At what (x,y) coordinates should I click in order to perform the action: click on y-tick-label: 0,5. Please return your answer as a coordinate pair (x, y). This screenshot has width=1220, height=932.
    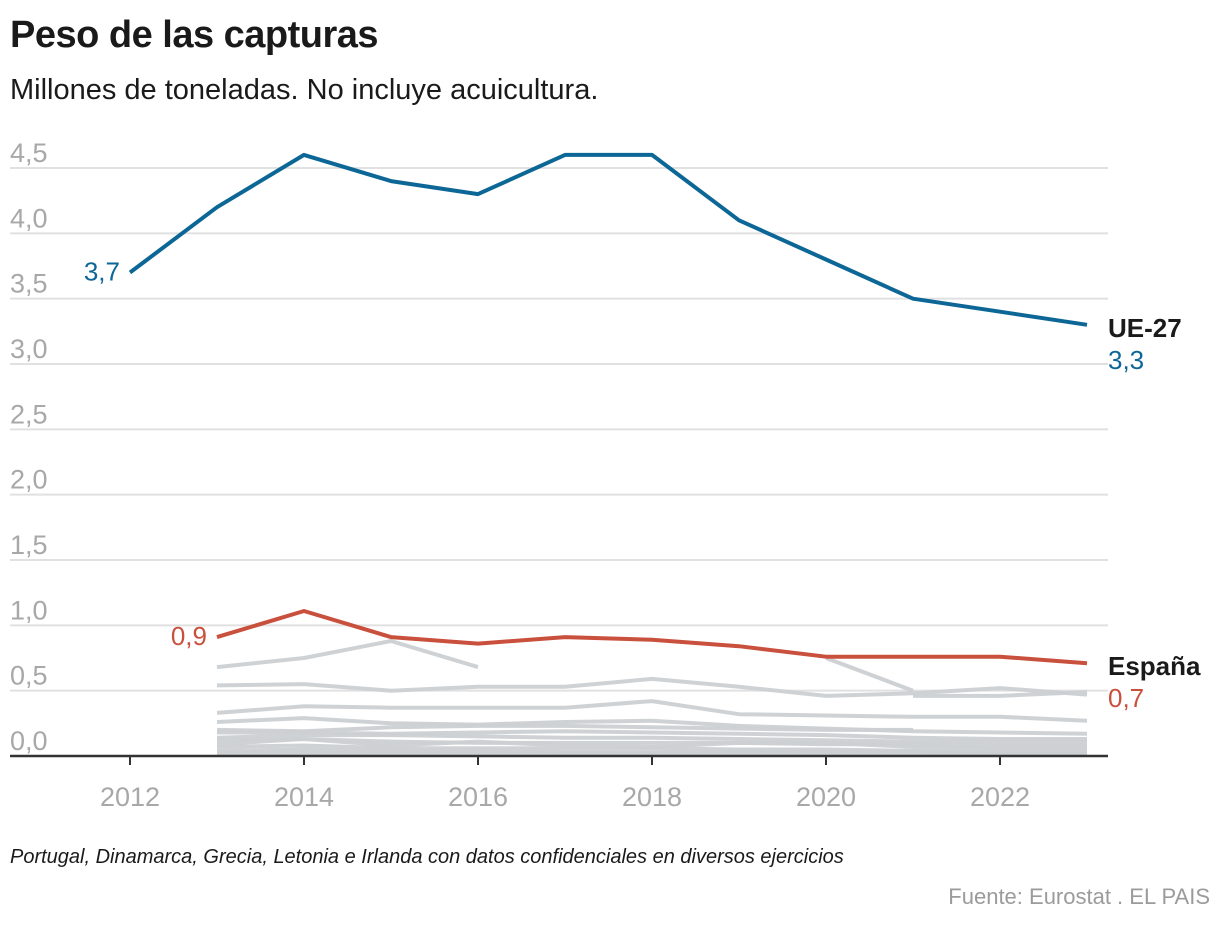
    Looking at the image, I should click on (29, 676).